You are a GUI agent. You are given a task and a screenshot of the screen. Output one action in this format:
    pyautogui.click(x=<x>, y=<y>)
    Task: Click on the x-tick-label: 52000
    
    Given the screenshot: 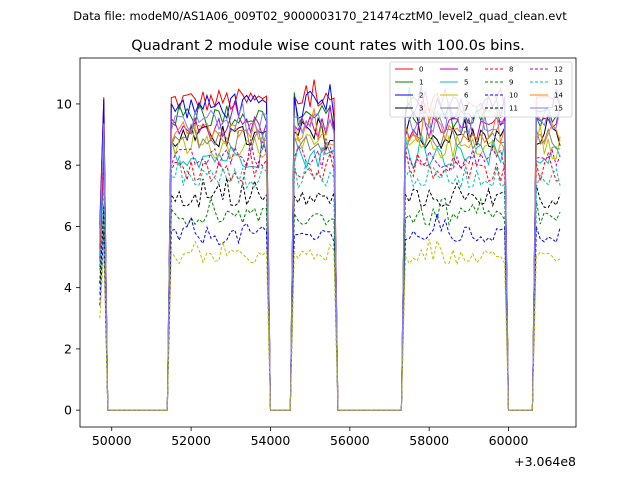 What is the action you would take?
    pyautogui.click(x=191, y=440)
    